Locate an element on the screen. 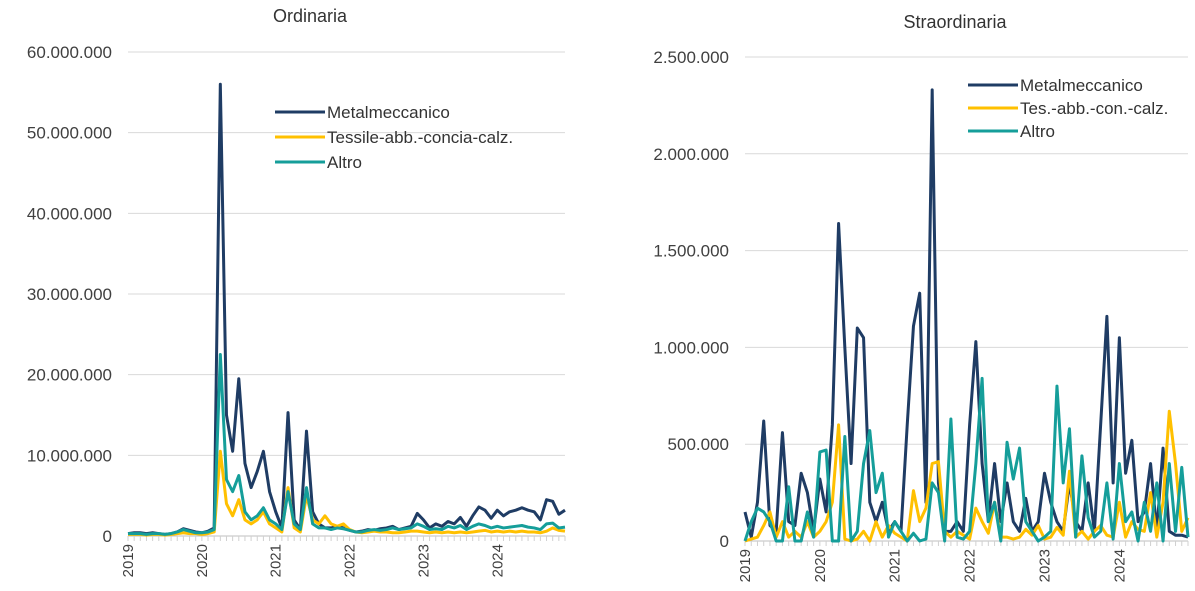  chart-title: Straordinaria is located at coordinates (955, 22).